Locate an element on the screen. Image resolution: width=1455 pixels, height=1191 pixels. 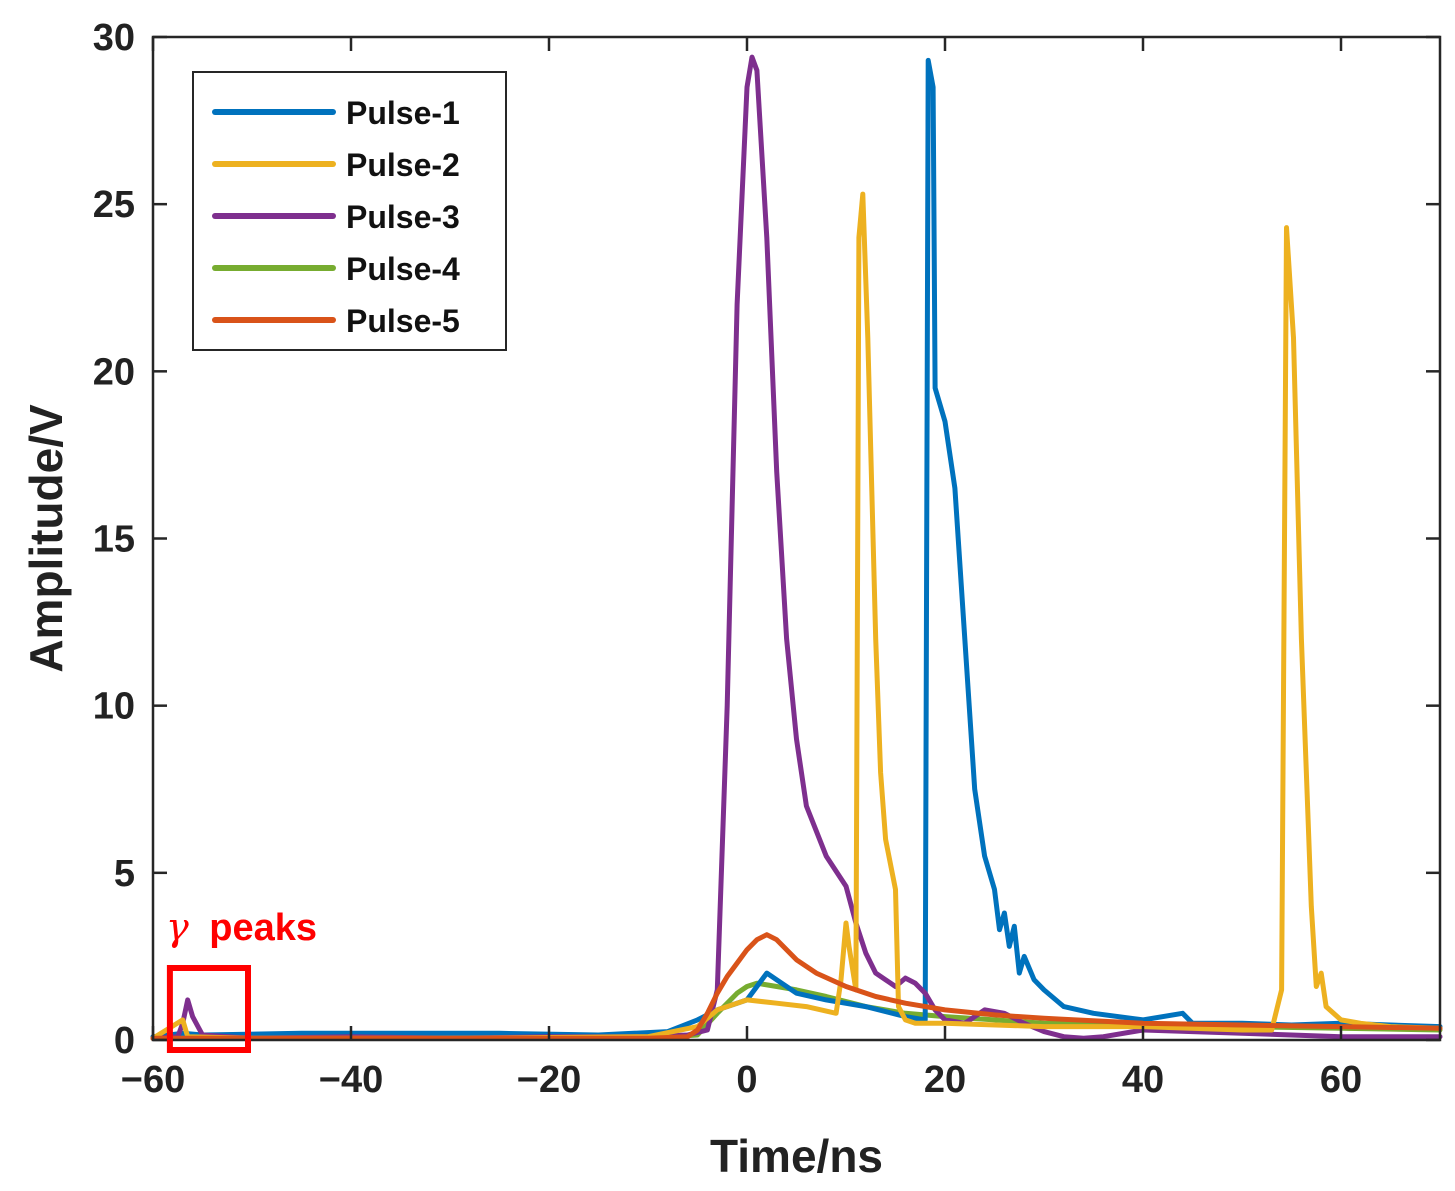
legend-label-pulse-1: Pulse-1 is located at coordinates (403, 113).